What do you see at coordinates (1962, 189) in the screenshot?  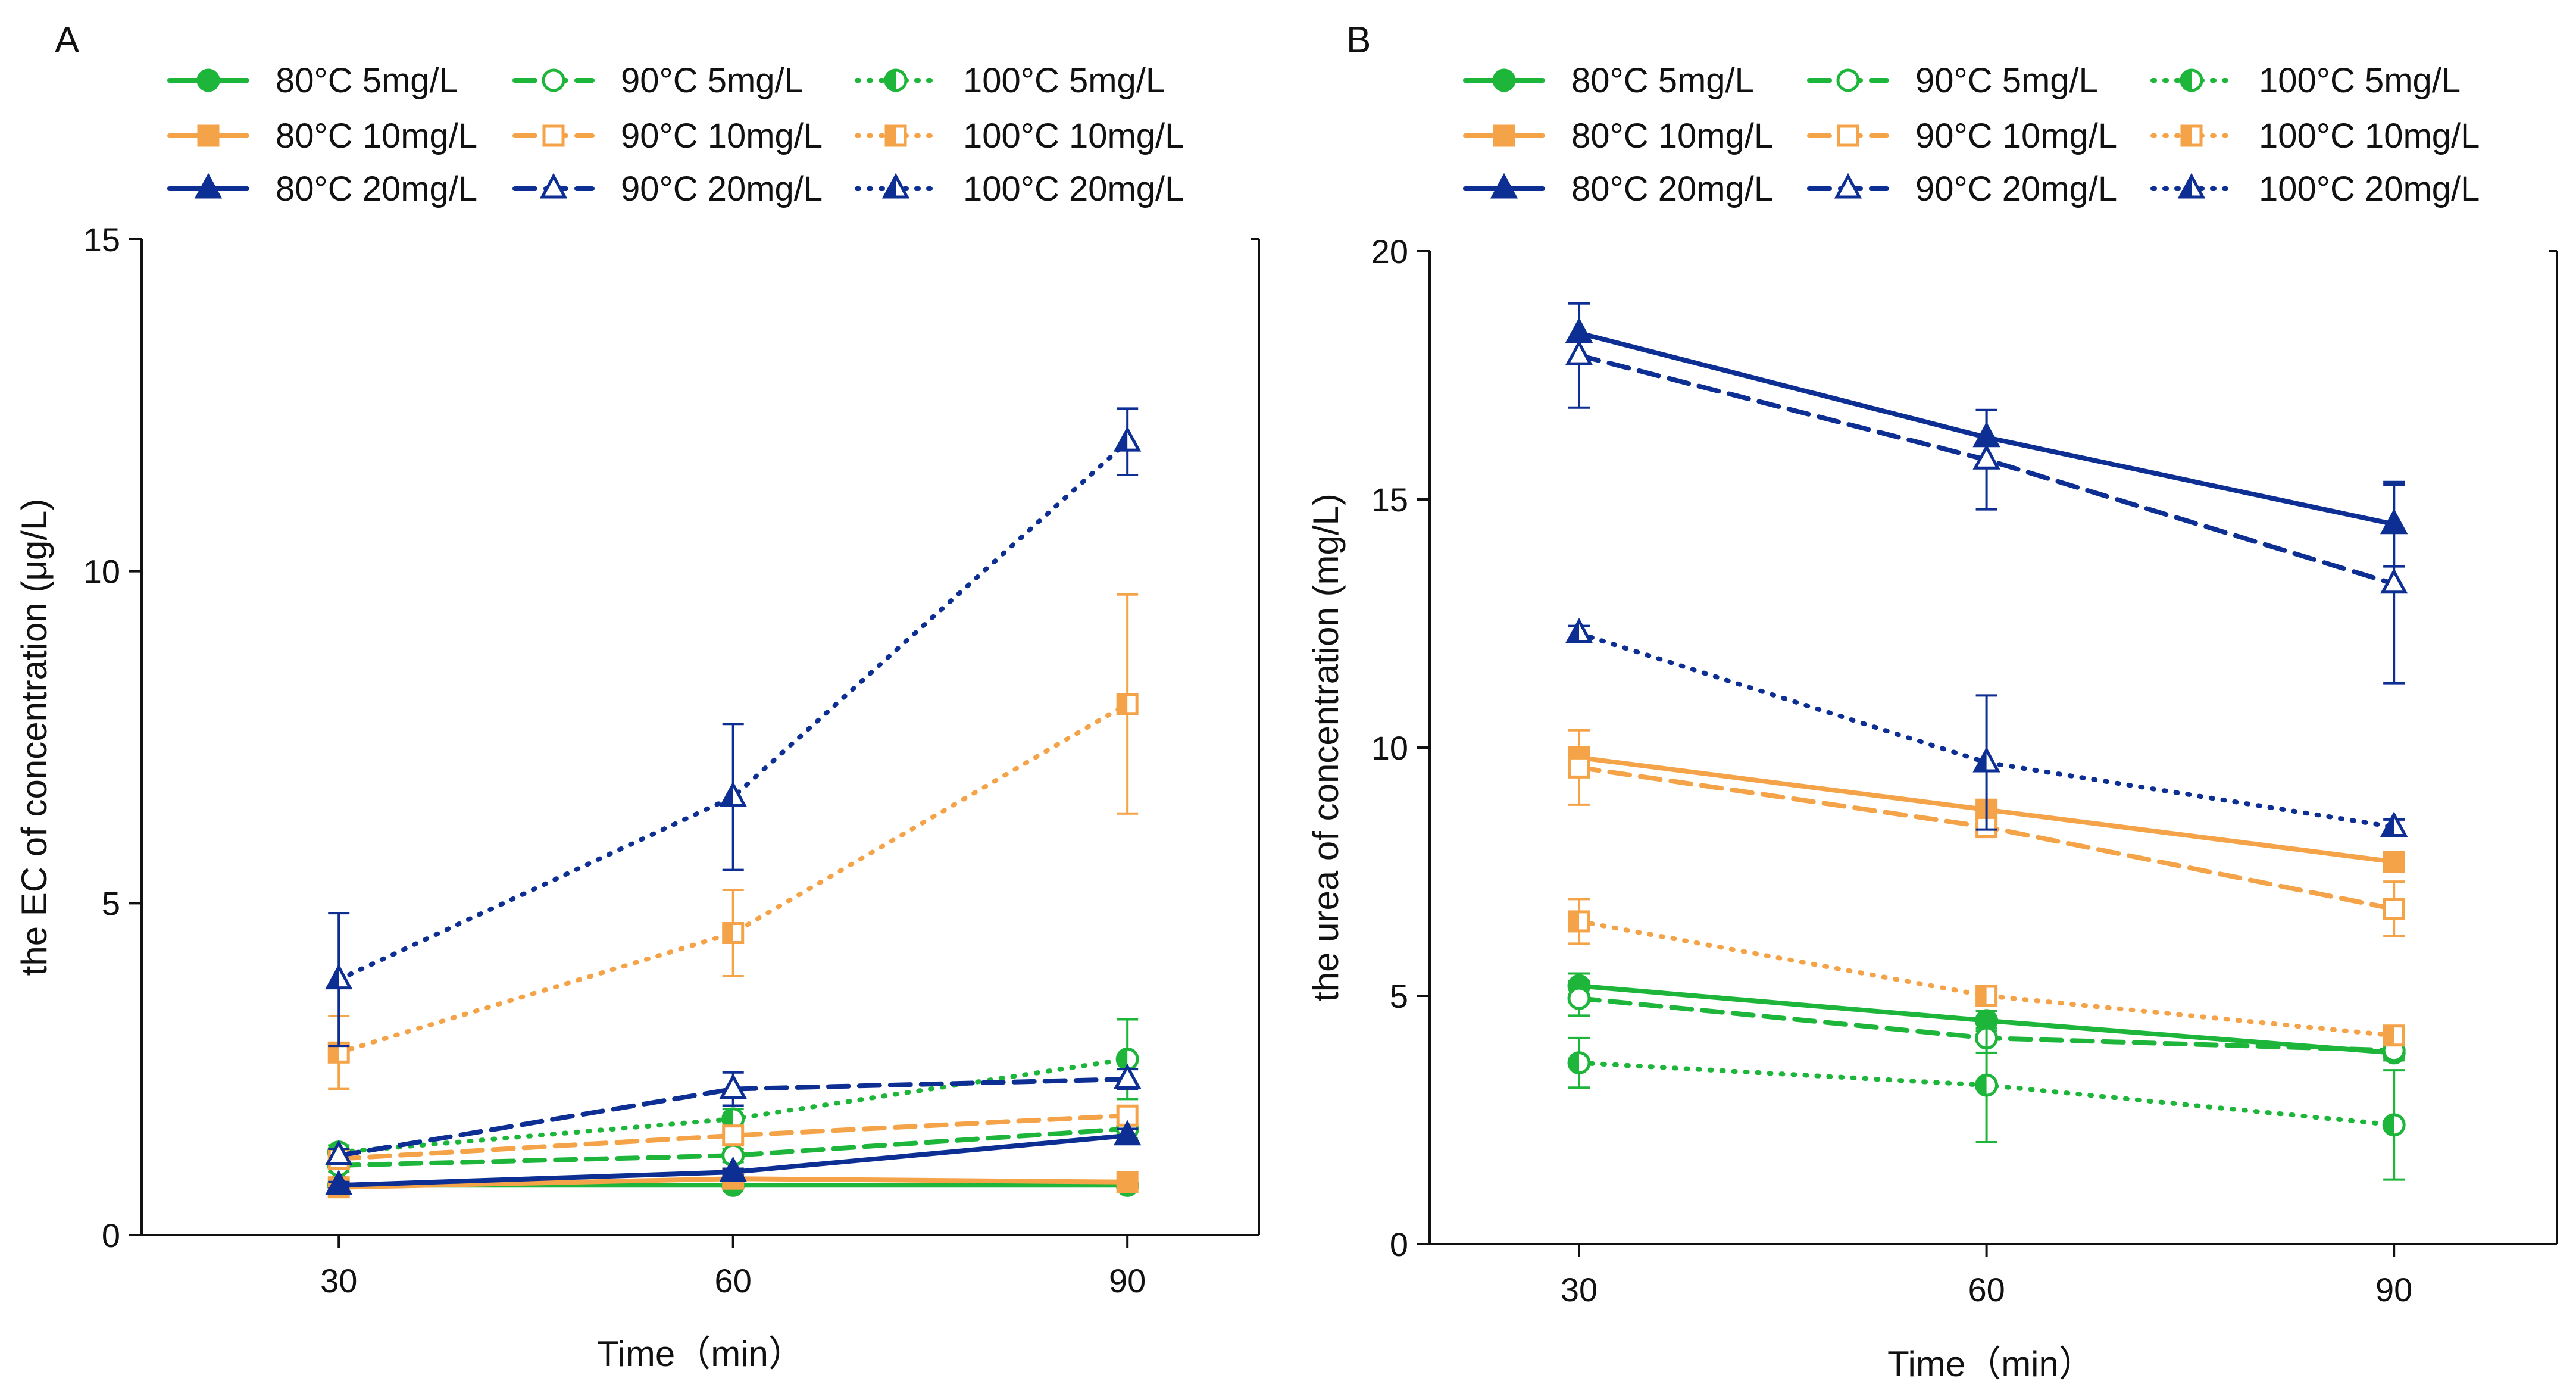 I see `legend-entry-90-c-20mg-l: 90°C 20mg/L` at bounding box center [1962, 189].